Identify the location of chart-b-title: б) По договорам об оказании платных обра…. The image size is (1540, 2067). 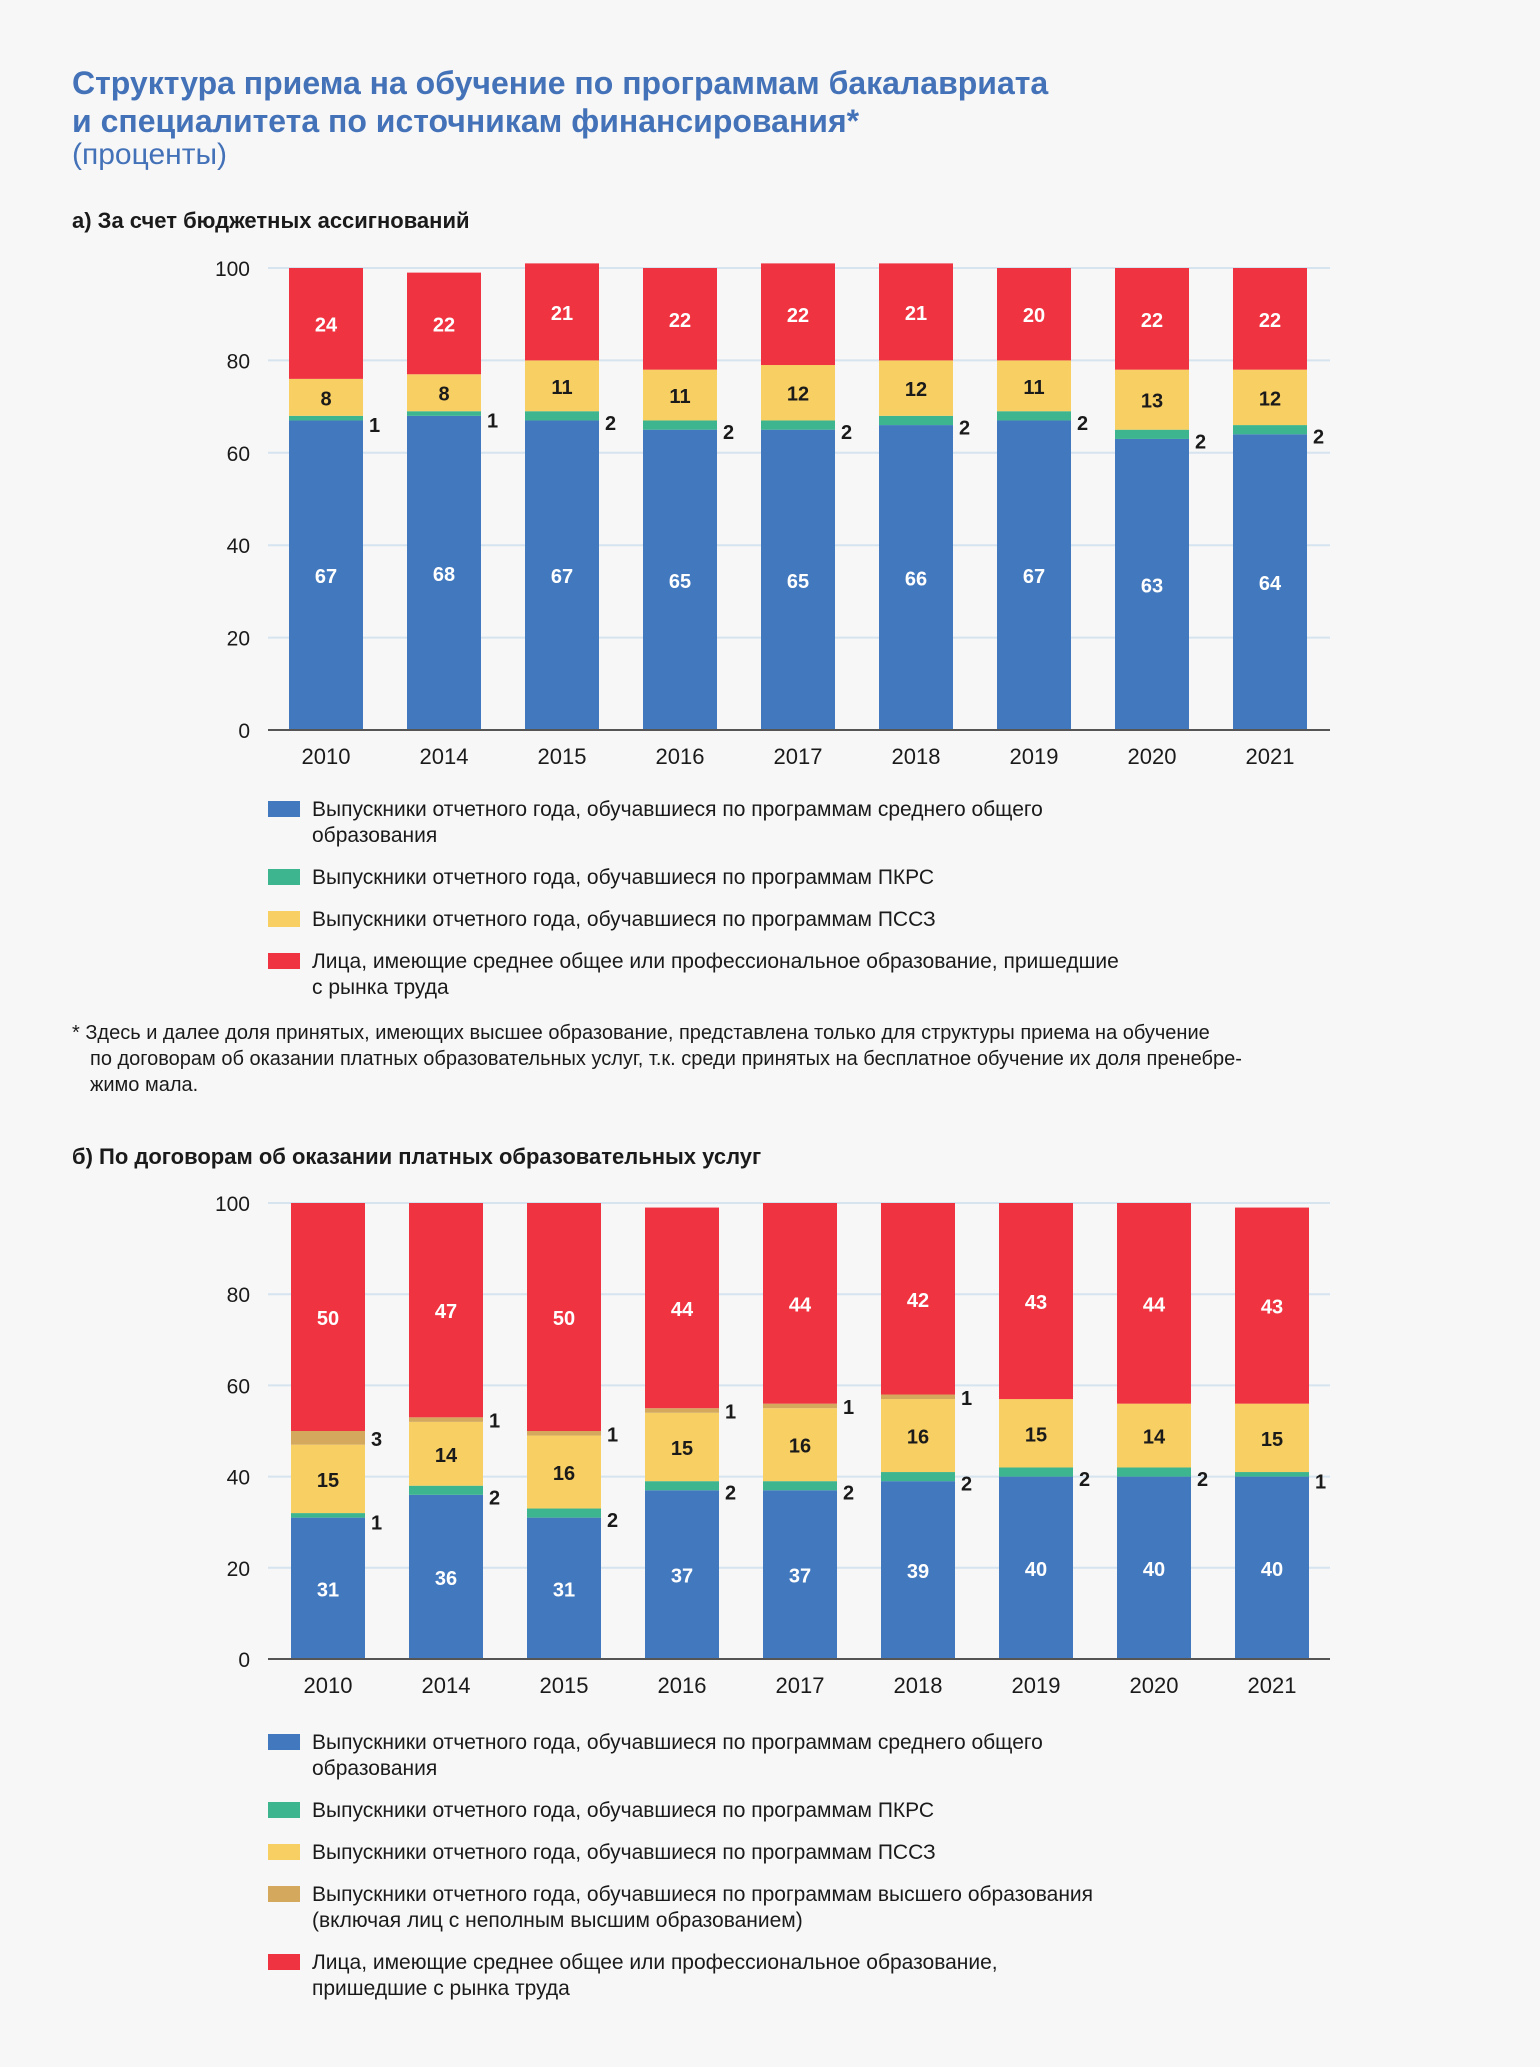
(417, 1156).